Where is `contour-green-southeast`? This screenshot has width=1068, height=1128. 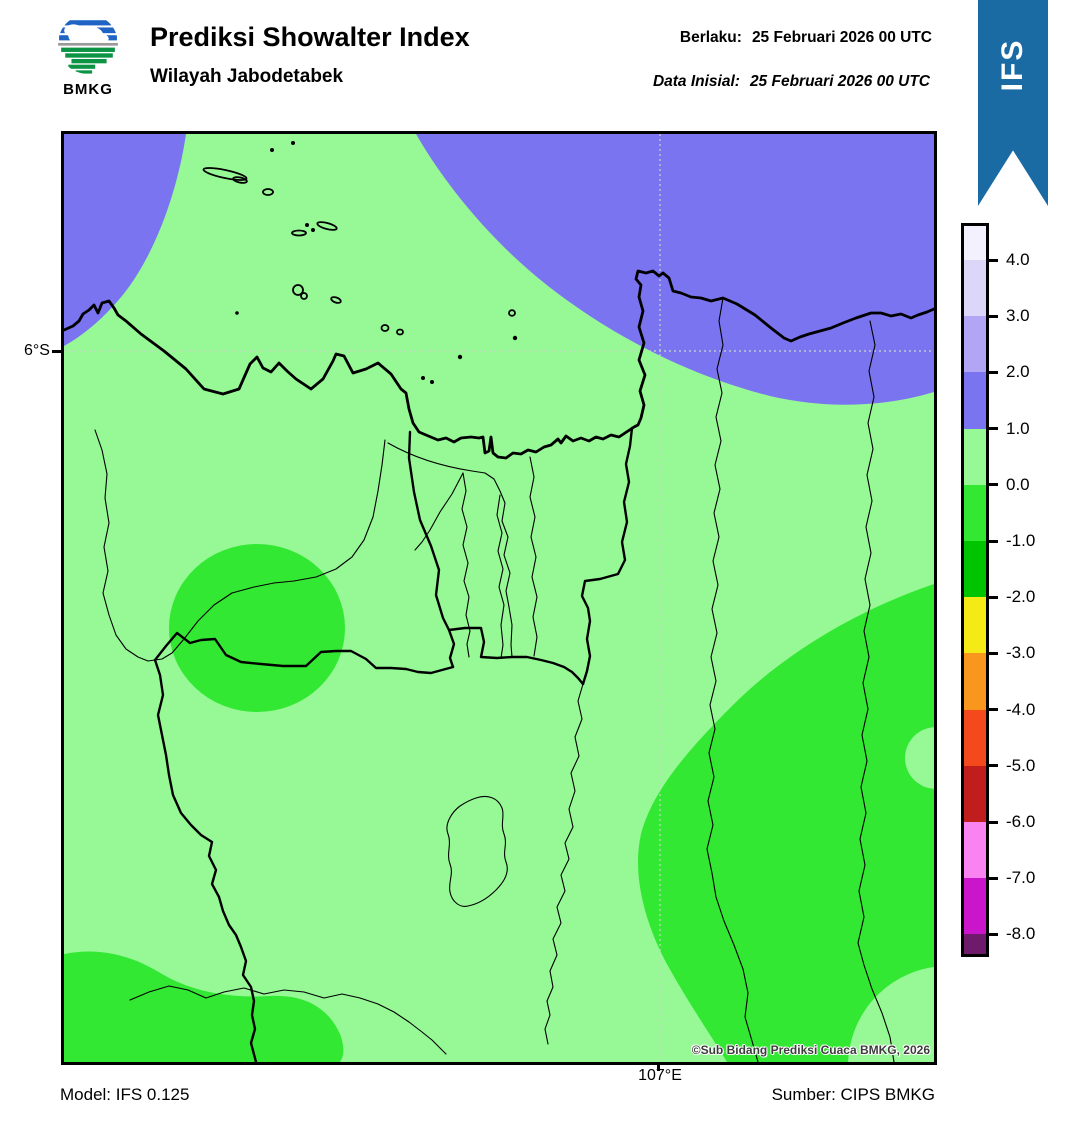
contour-green-southeast is located at coordinates (786, 823).